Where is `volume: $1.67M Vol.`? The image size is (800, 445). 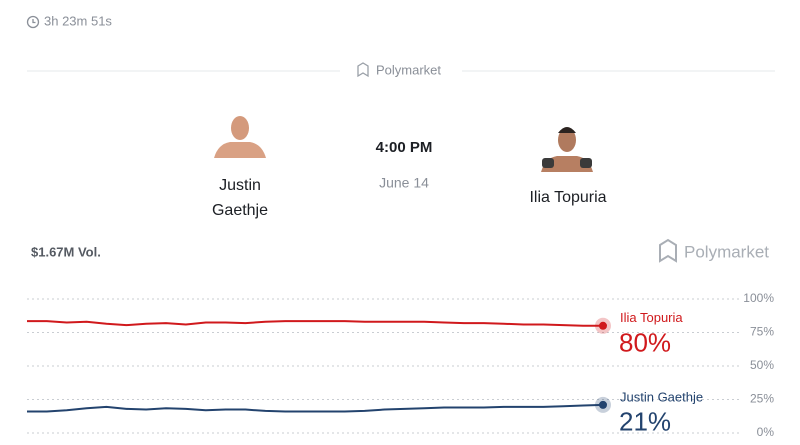
volume: $1.67M Vol. is located at coordinates (66, 251).